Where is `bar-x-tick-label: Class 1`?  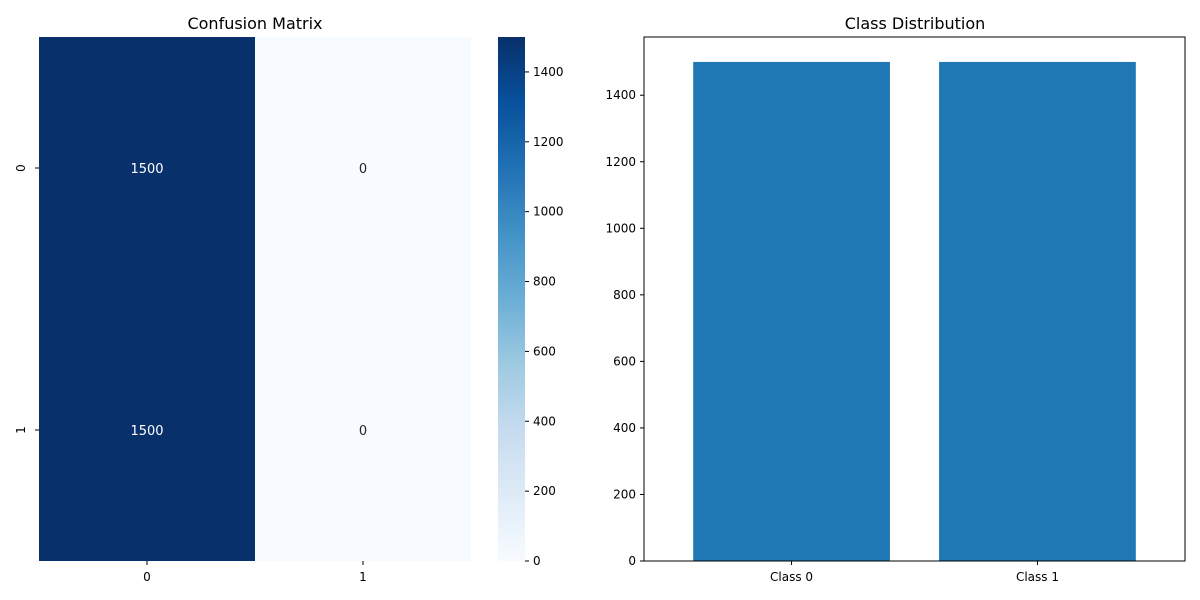
bar-x-tick-label: Class 1 is located at coordinates (1037, 577).